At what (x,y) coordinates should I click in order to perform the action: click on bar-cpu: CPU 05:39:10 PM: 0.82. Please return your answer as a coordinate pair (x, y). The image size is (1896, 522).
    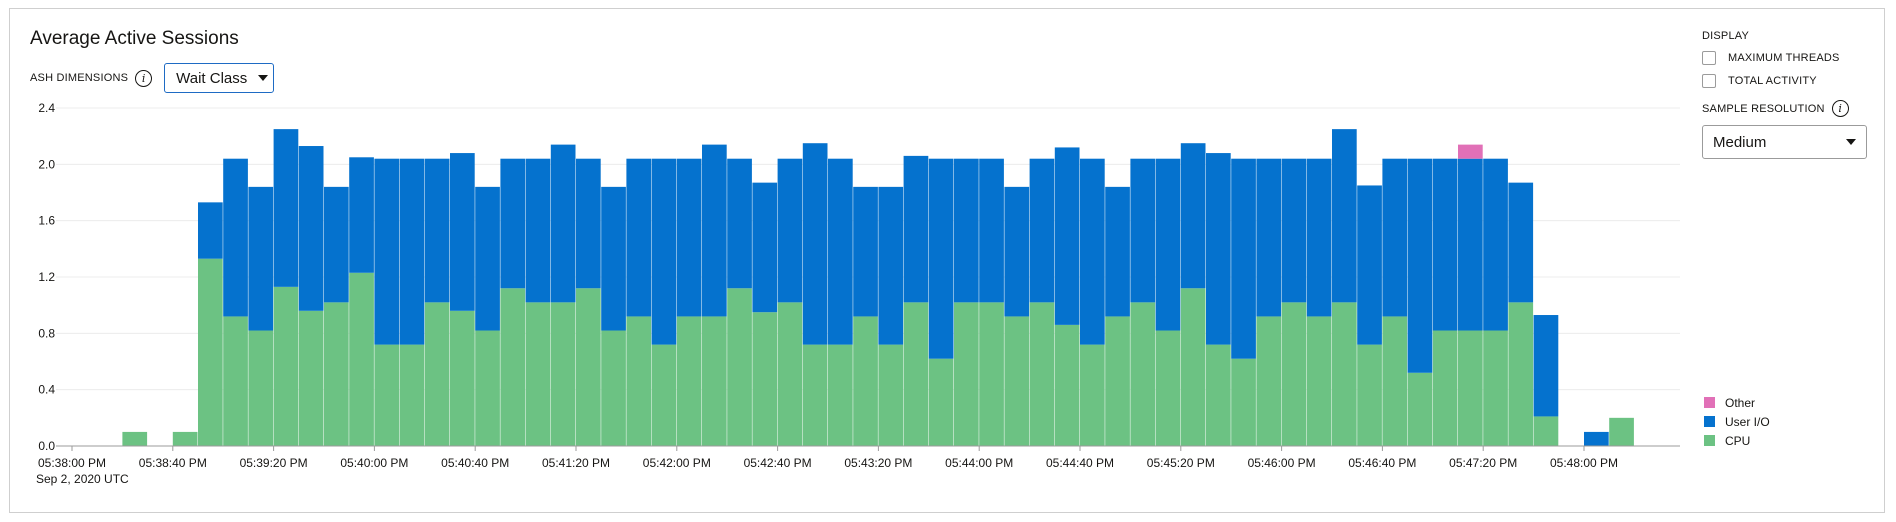
    Looking at the image, I should click on (261, 388).